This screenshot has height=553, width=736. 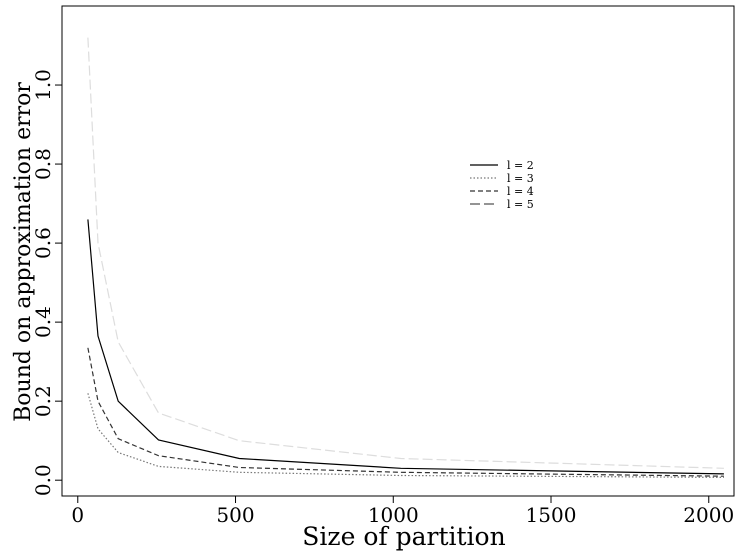 I want to click on legend: l = 2l = 3l = 4l = 5, so click(x=502, y=185).